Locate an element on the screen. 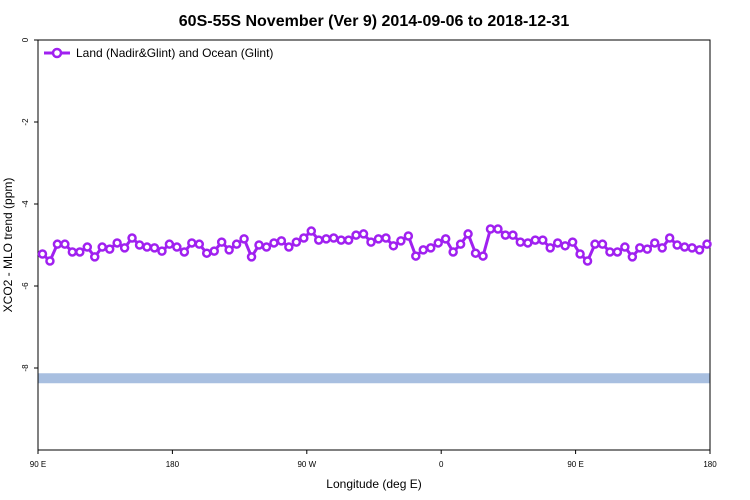  x-tick-label: 90 W is located at coordinates (306, 464).